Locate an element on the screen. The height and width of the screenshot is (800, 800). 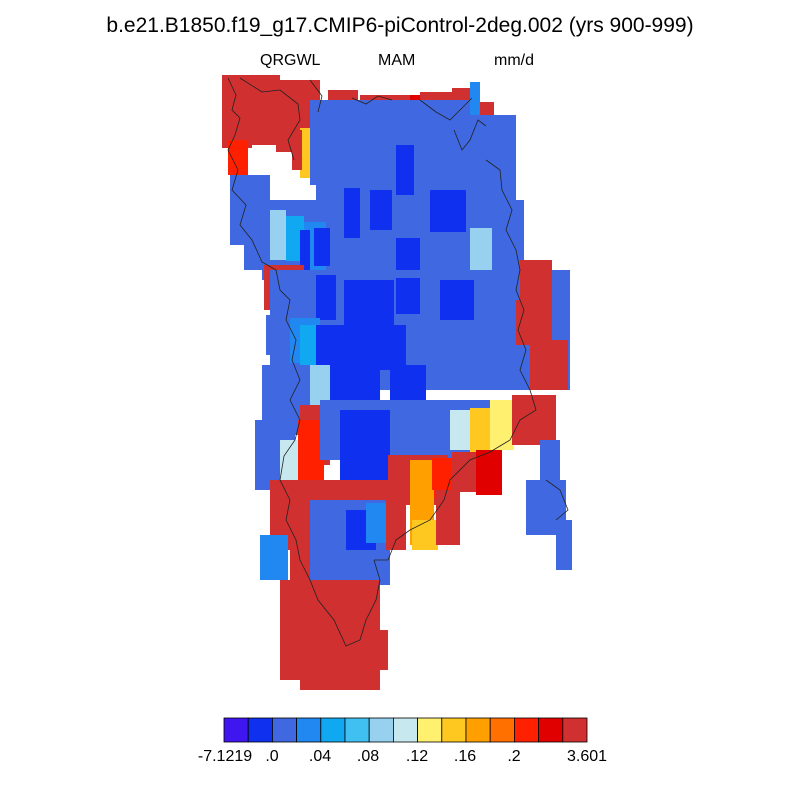
colorbar-tick-label: .0 is located at coordinates (272, 756).